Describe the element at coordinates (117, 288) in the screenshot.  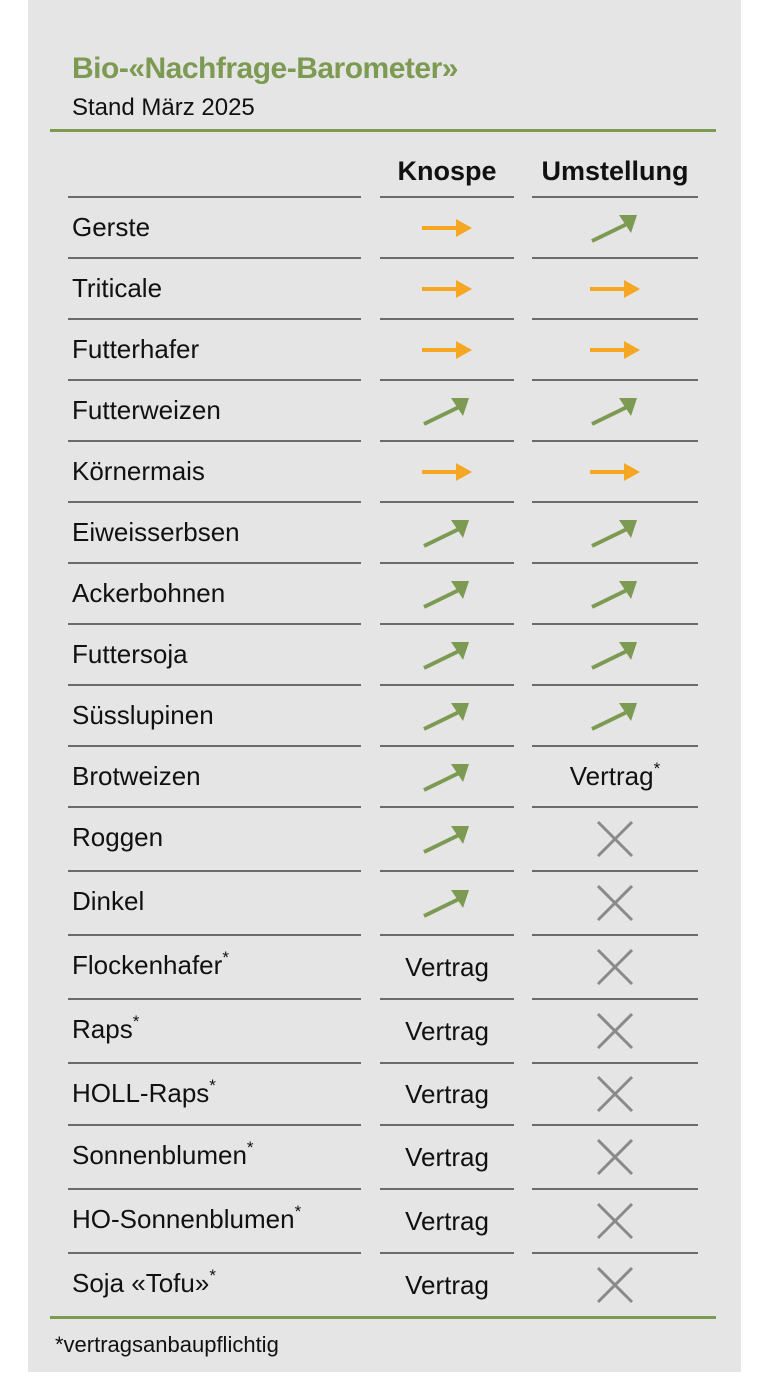
I see `row-label: Triticale` at that location.